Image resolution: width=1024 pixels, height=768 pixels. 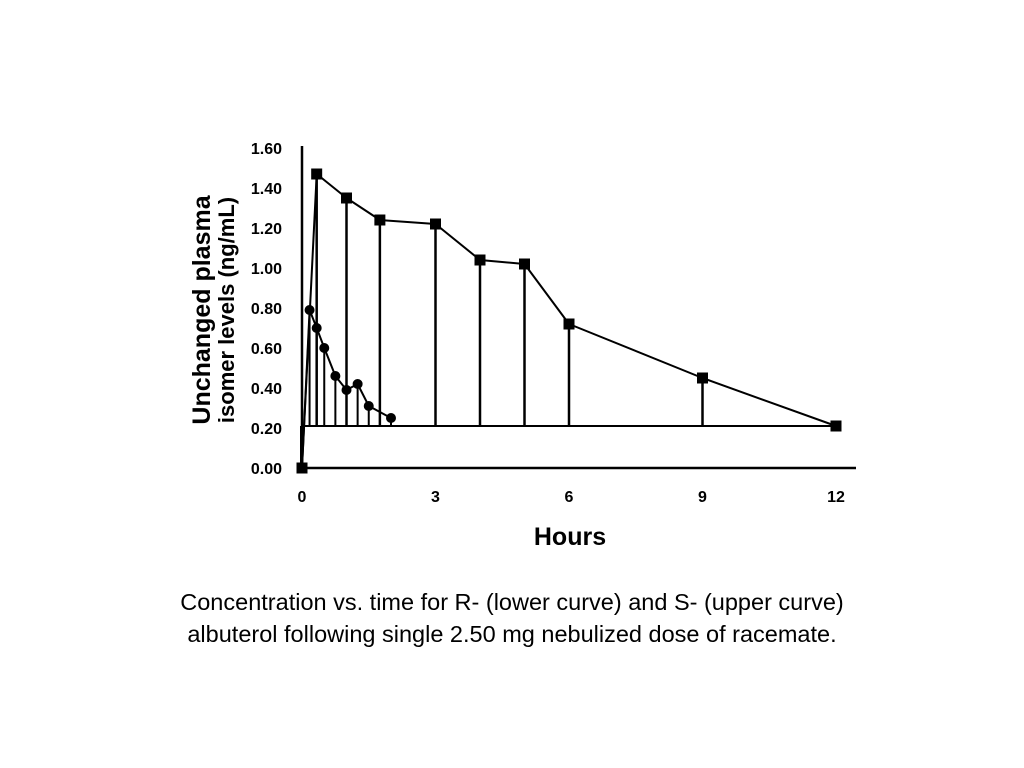 What do you see at coordinates (435, 497) in the screenshot?
I see `x-tick-label: 3` at bounding box center [435, 497].